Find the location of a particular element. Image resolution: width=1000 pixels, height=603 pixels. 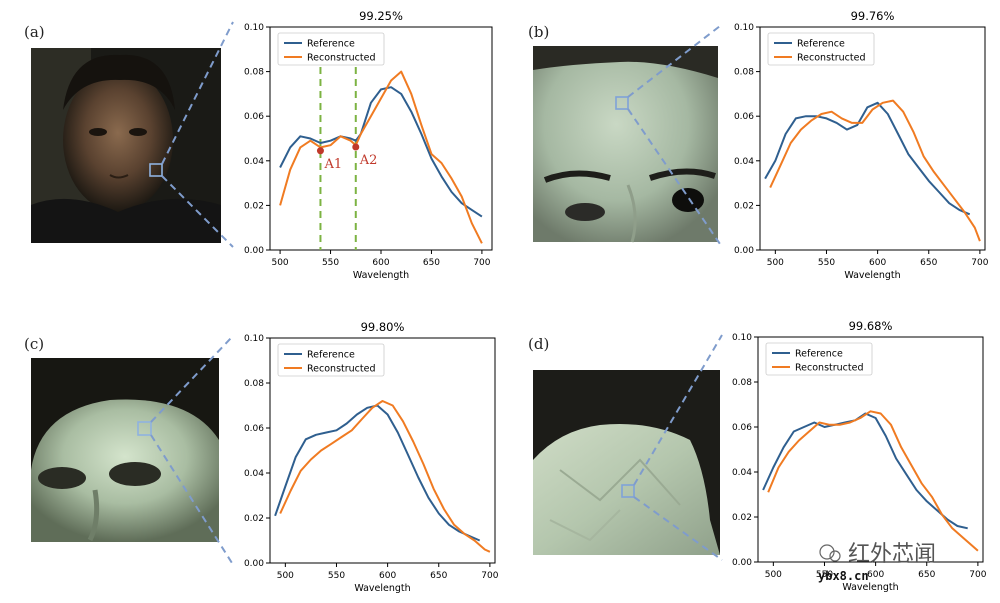

zoom-line-b2 is located at coordinates (674, 176).